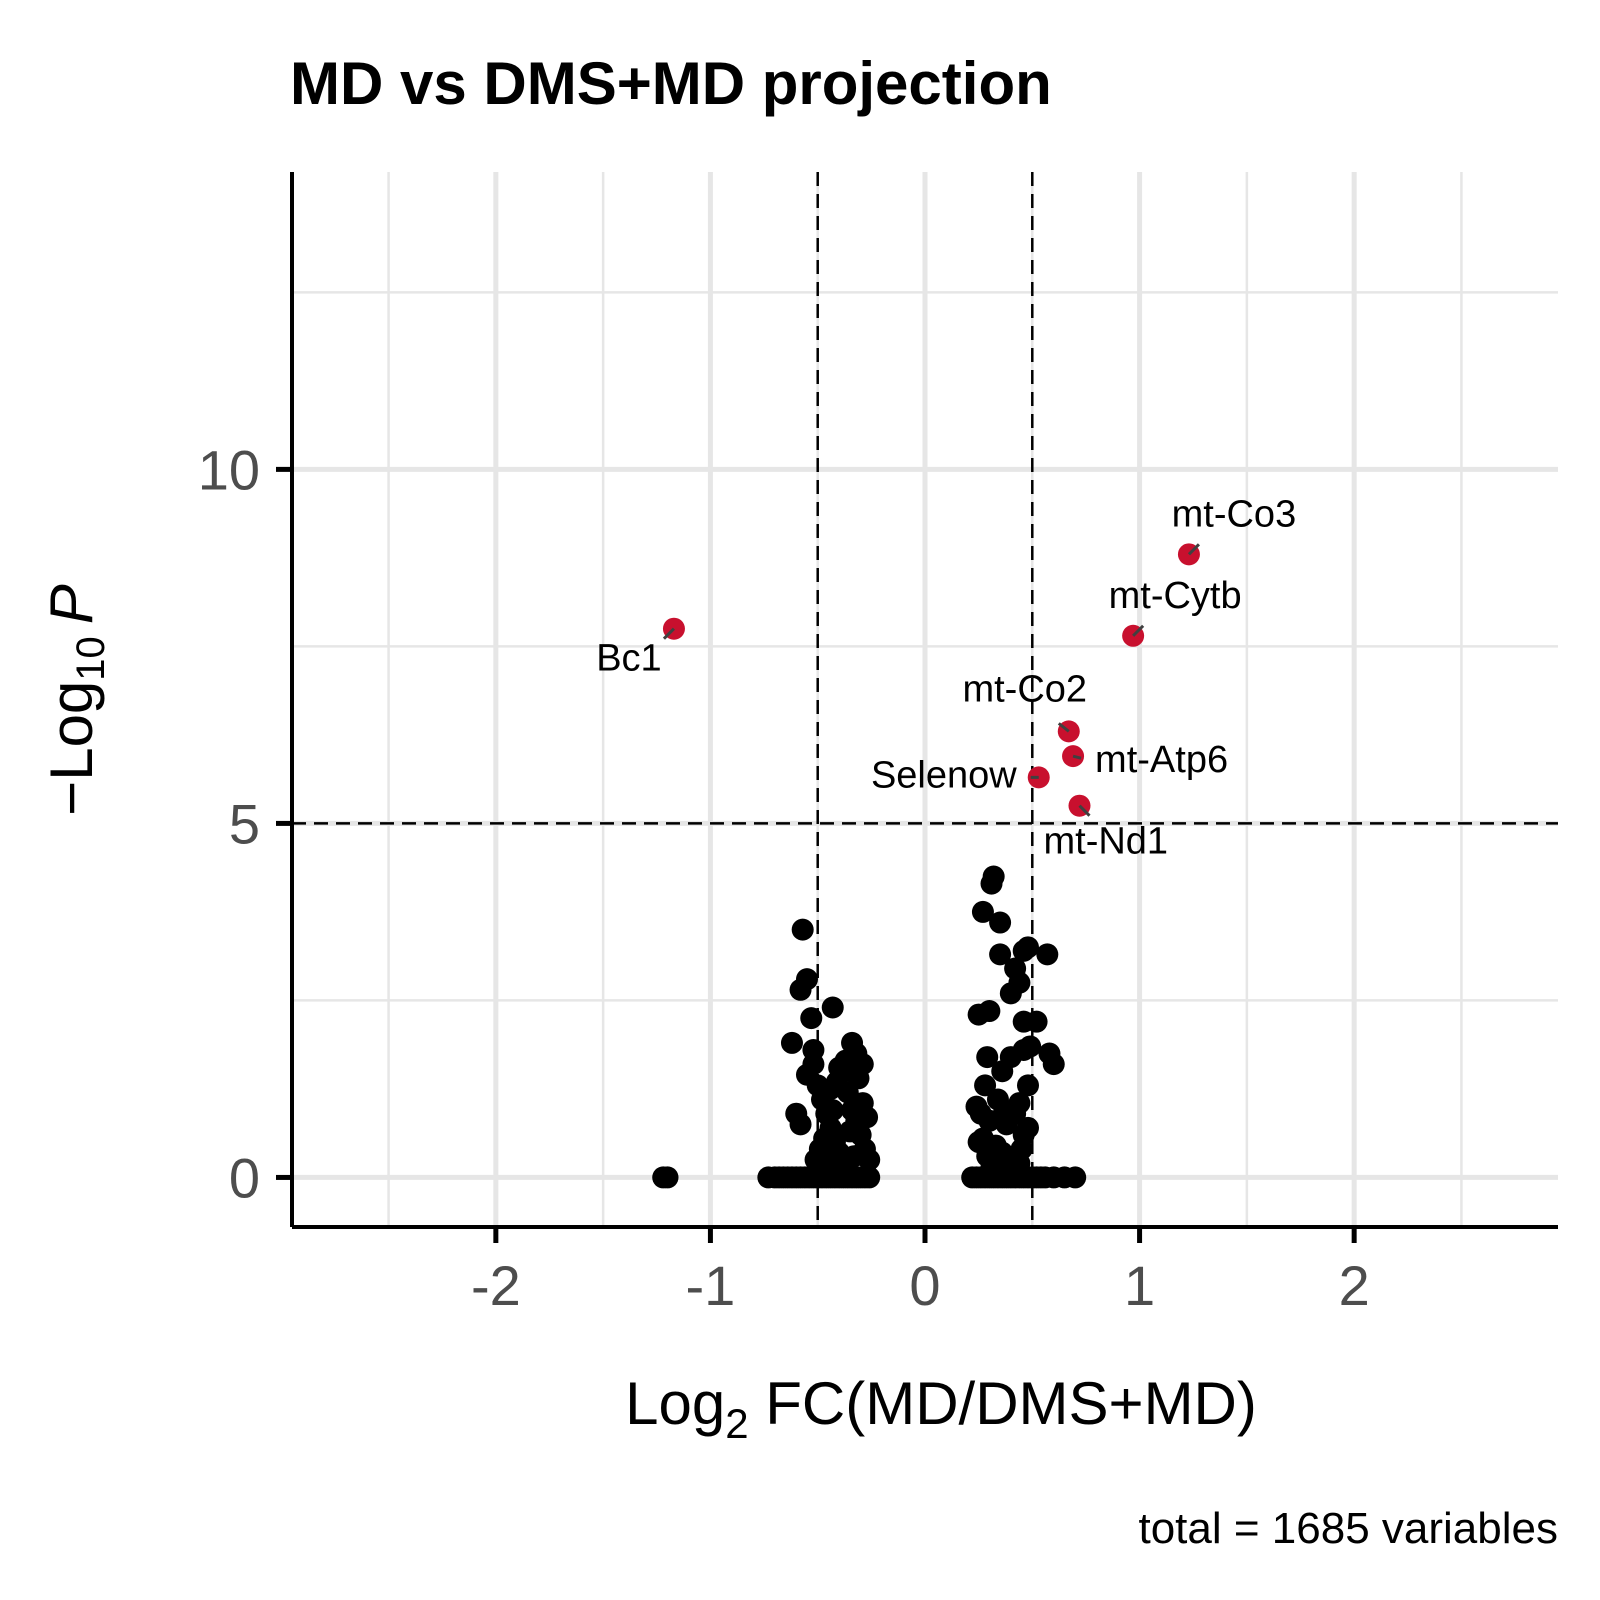 This screenshot has width=1600, height=1600. Describe the element at coordinates (869, 1027) in the screenshot. I see `nonsignificant-points` at that location.